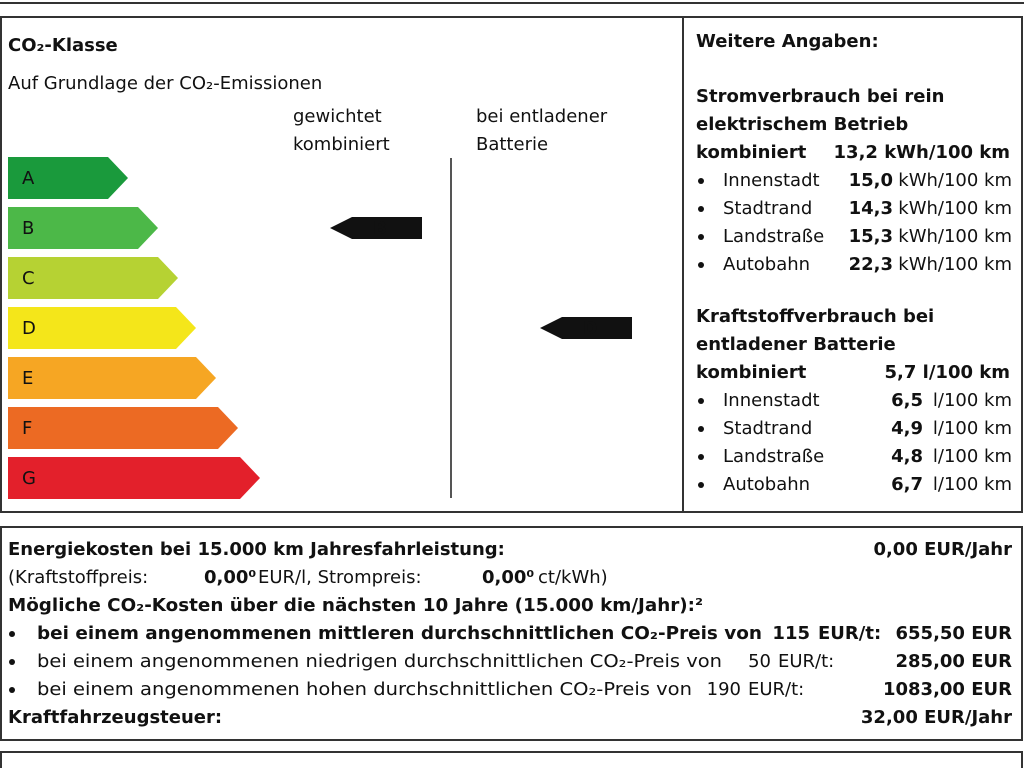 The height and width of the screenshot is (768, 1024). Describe the element at coordinates (27, 428) in the screenshot. I see `class-letter: F` at that location.